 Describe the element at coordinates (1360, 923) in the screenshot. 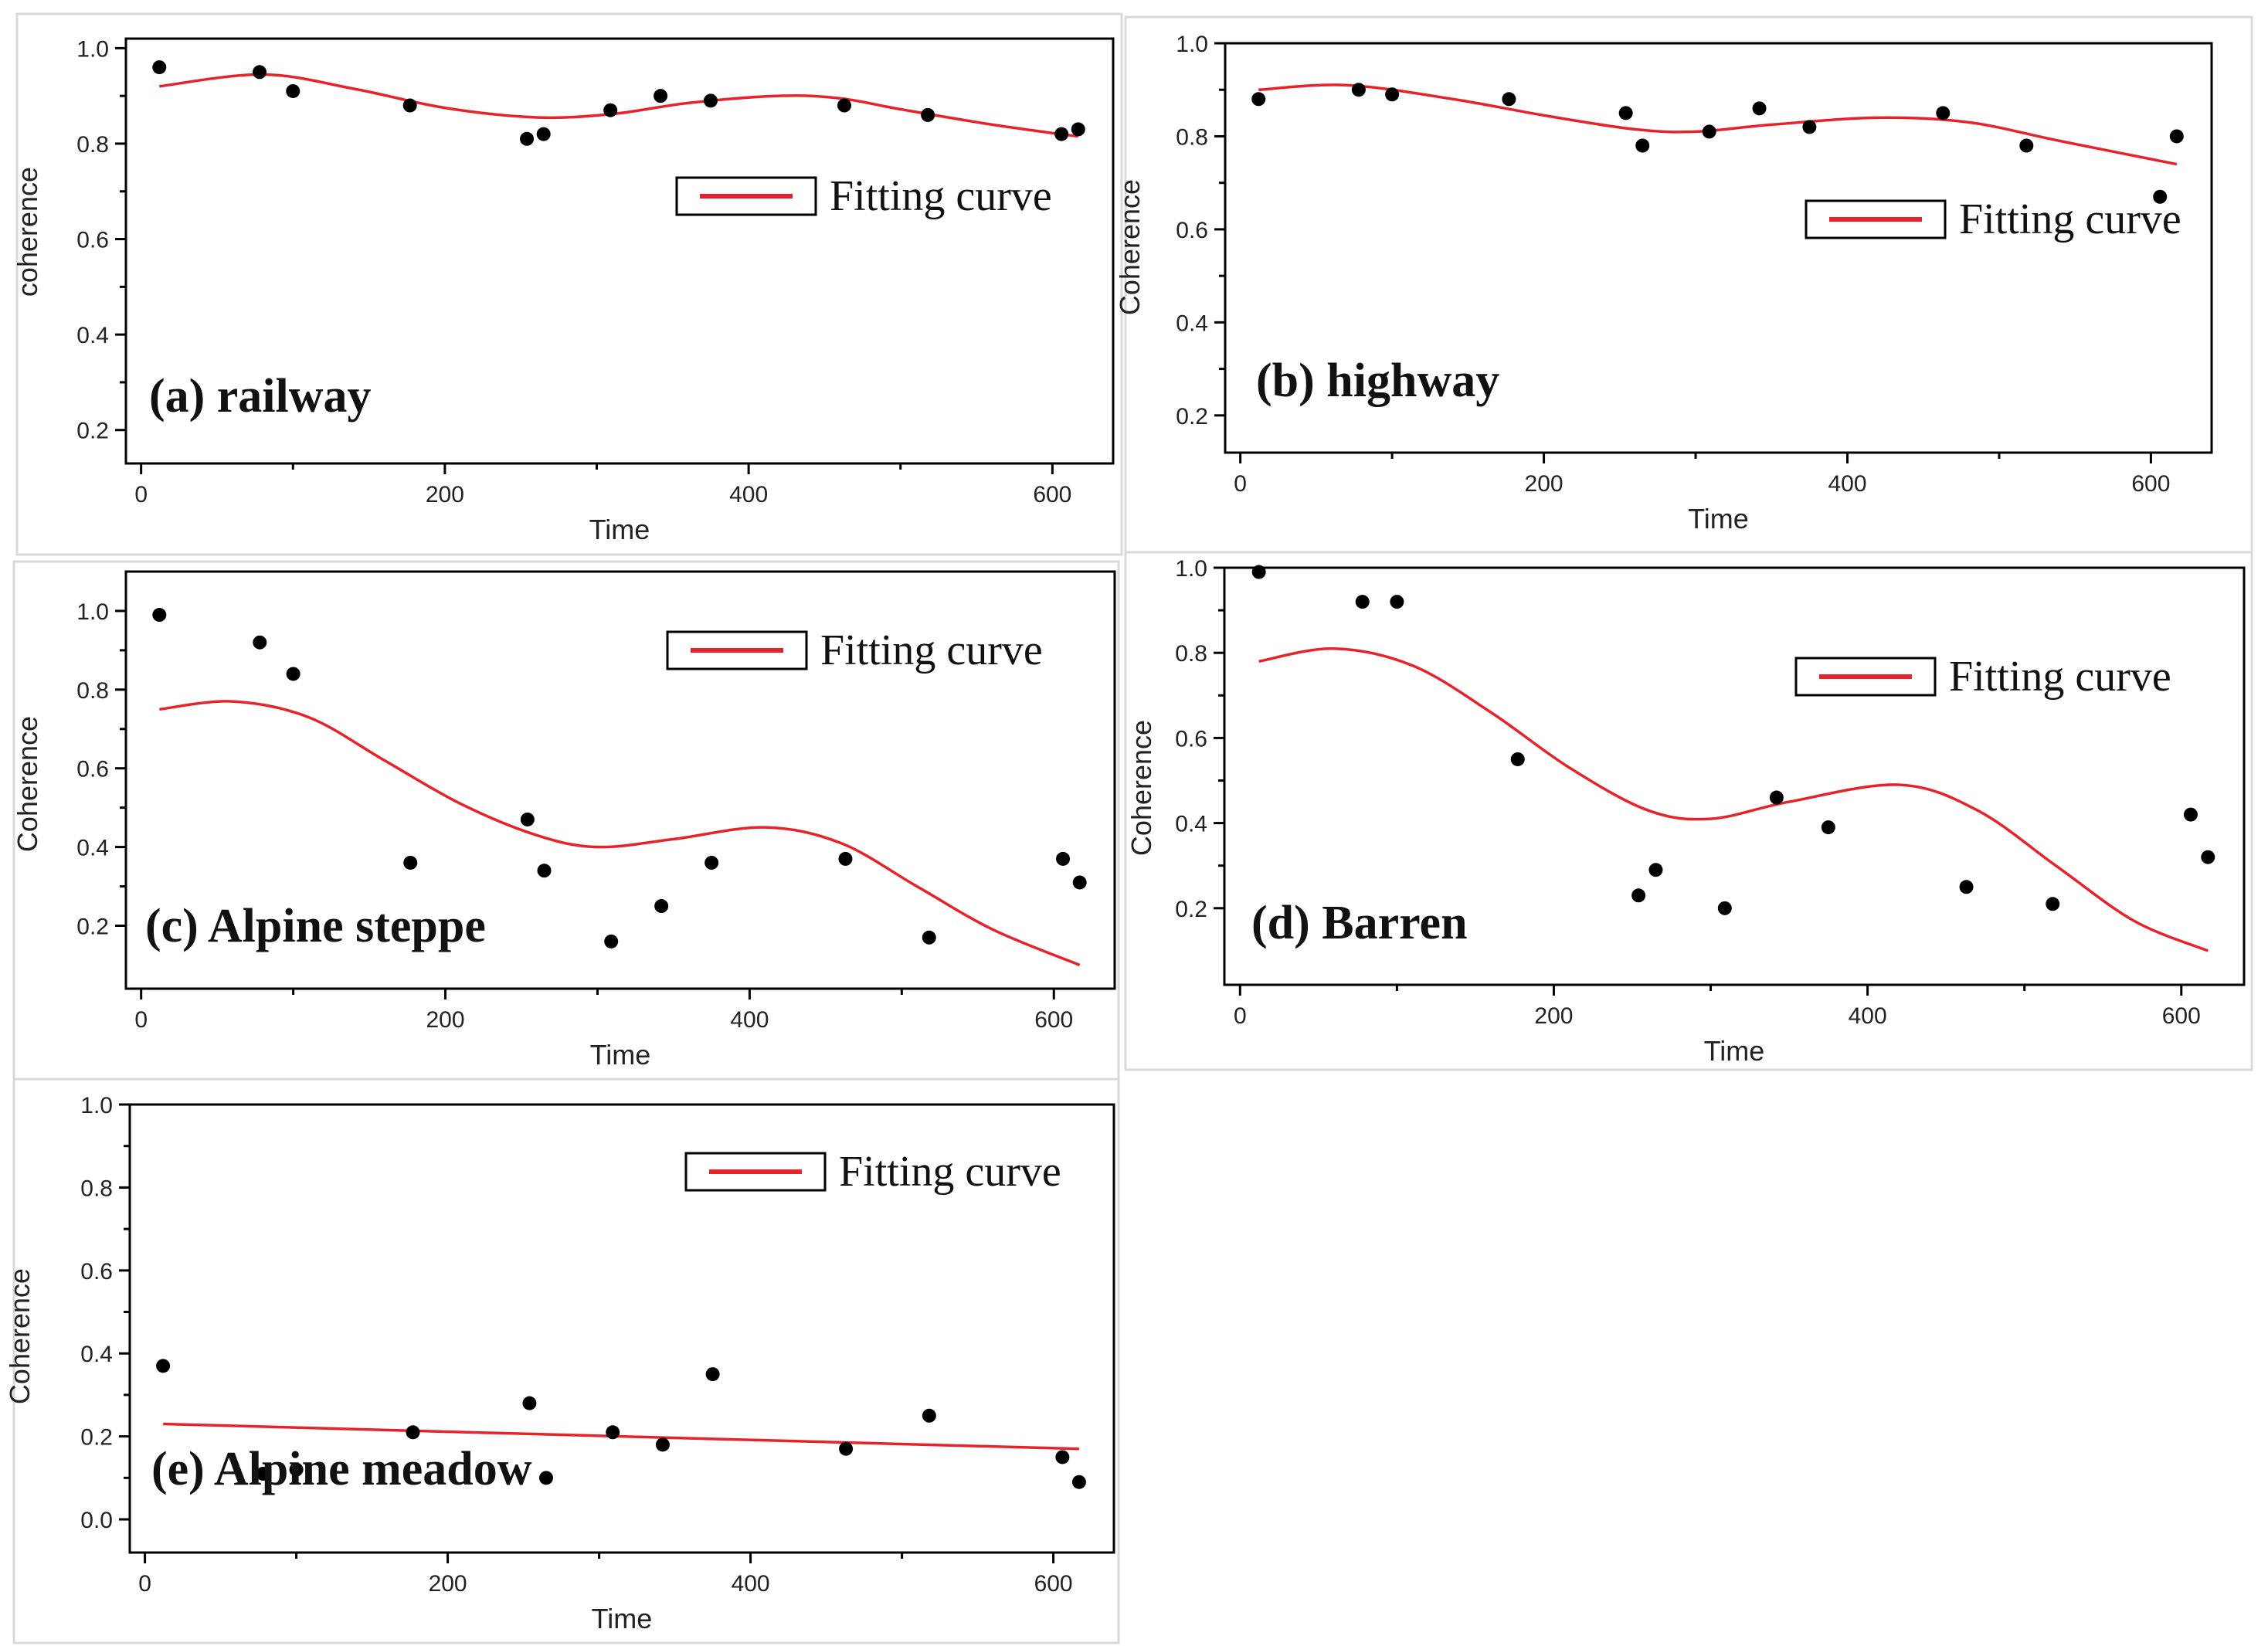

I see `panel-label: (d) Barren` at that location.